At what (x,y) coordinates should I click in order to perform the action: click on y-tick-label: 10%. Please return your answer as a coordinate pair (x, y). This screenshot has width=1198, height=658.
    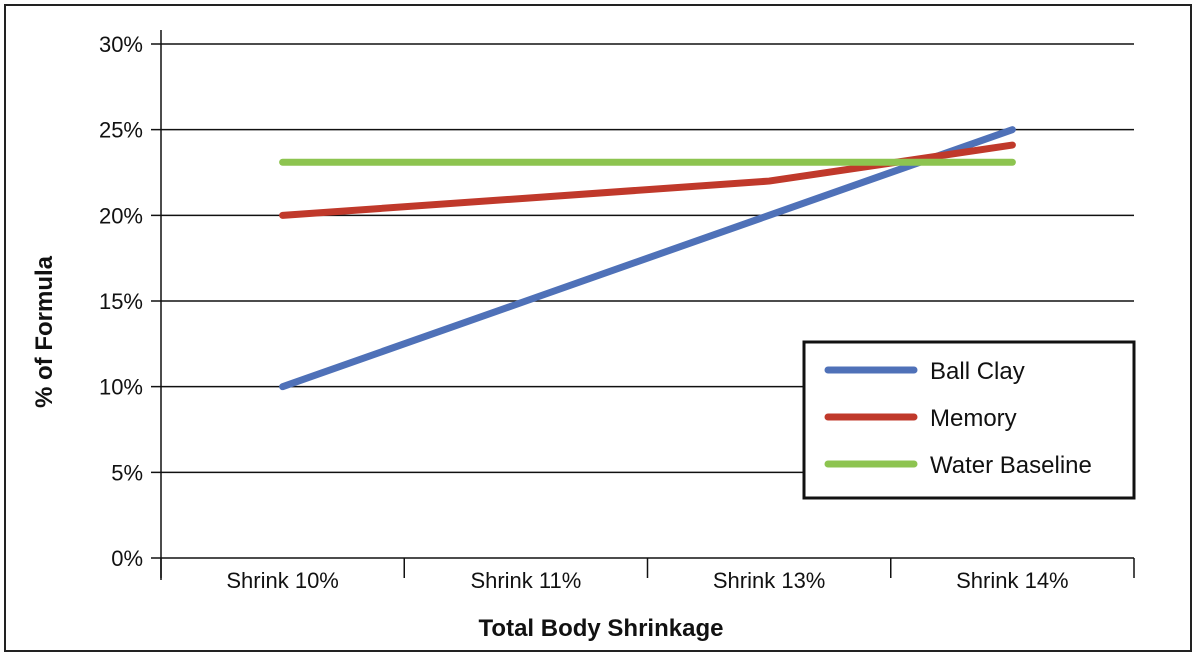
    Looking at the image, I should click on (121, 387).